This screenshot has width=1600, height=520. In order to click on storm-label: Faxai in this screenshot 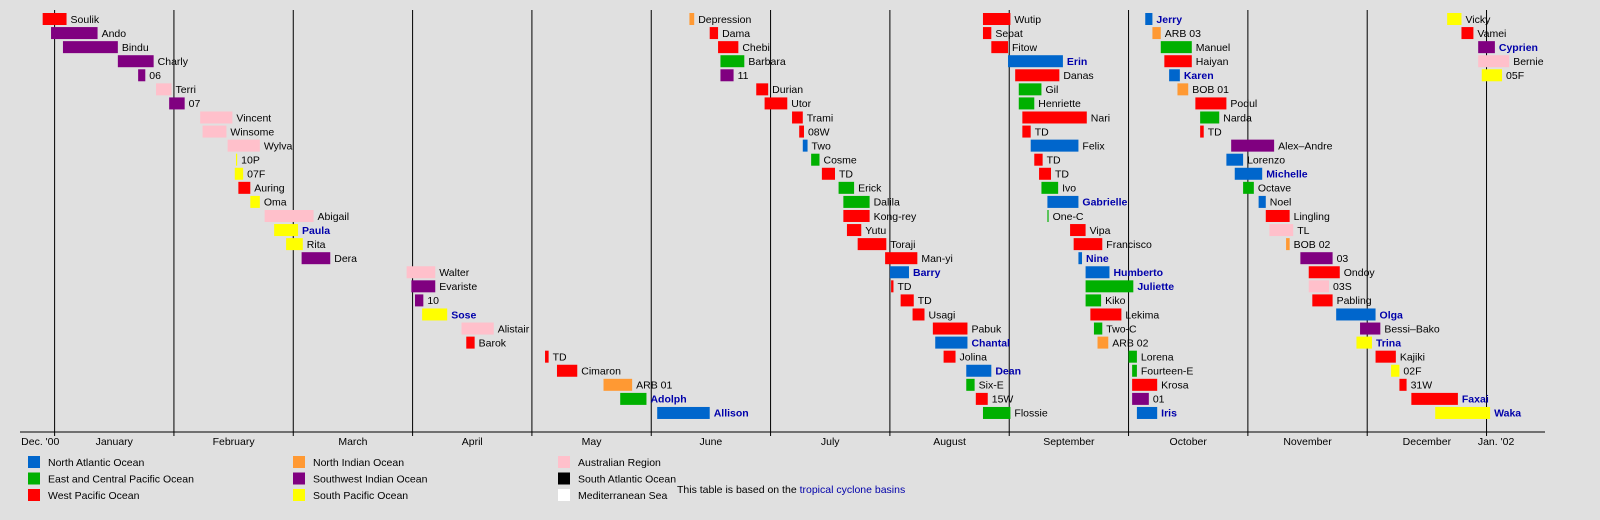, I will do `click(1475, 400)`.